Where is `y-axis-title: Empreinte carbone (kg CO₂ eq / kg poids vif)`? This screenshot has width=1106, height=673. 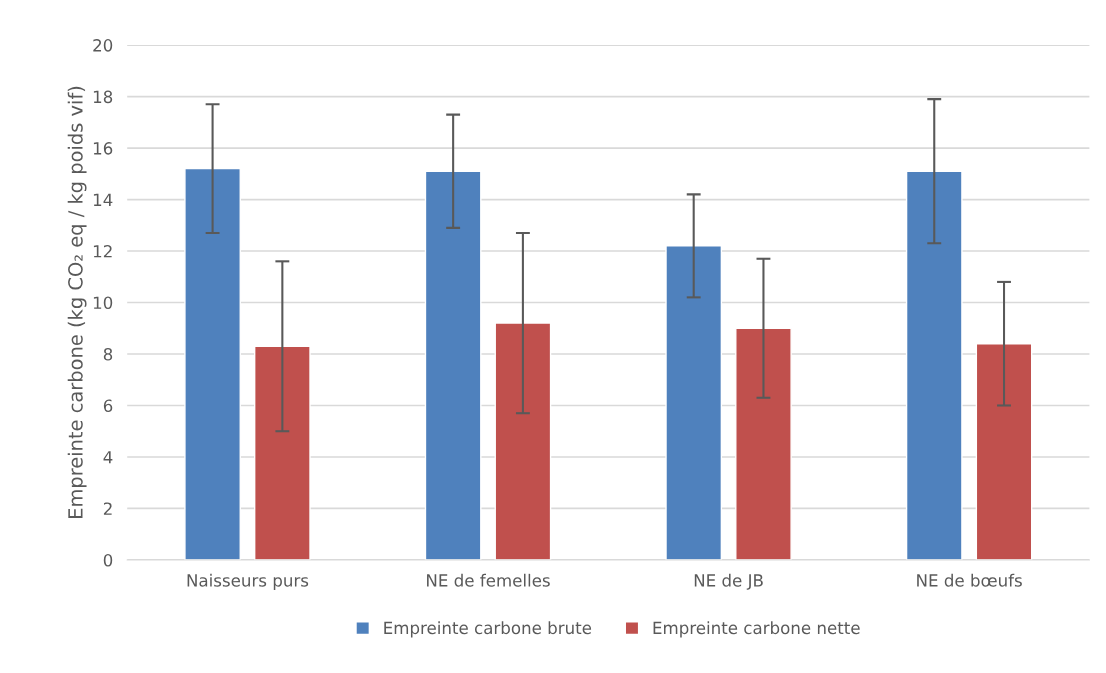 y-axis-title: Empreinte carbone (kg CO₂ eq / kg poids vif) is located at coordinates (77, 302).